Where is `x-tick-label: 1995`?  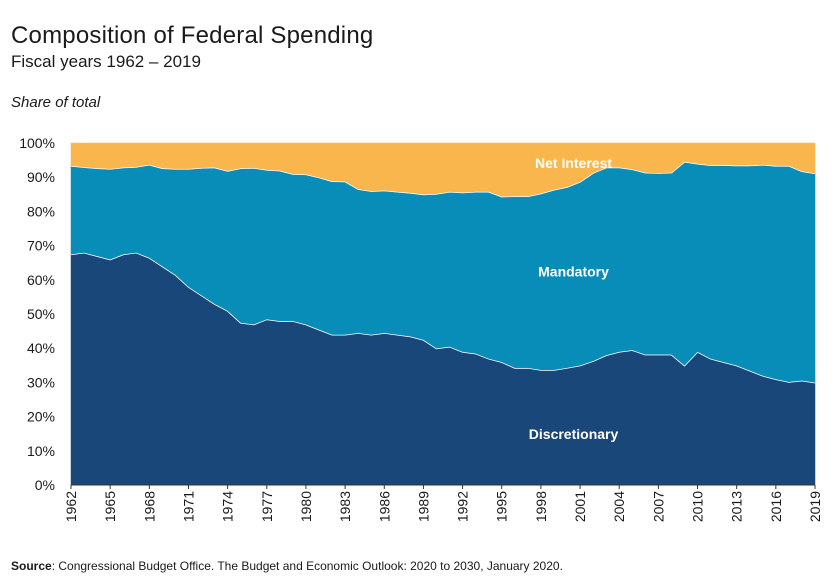
x-tick-label: 1995 is located at coordinates (502, 506).